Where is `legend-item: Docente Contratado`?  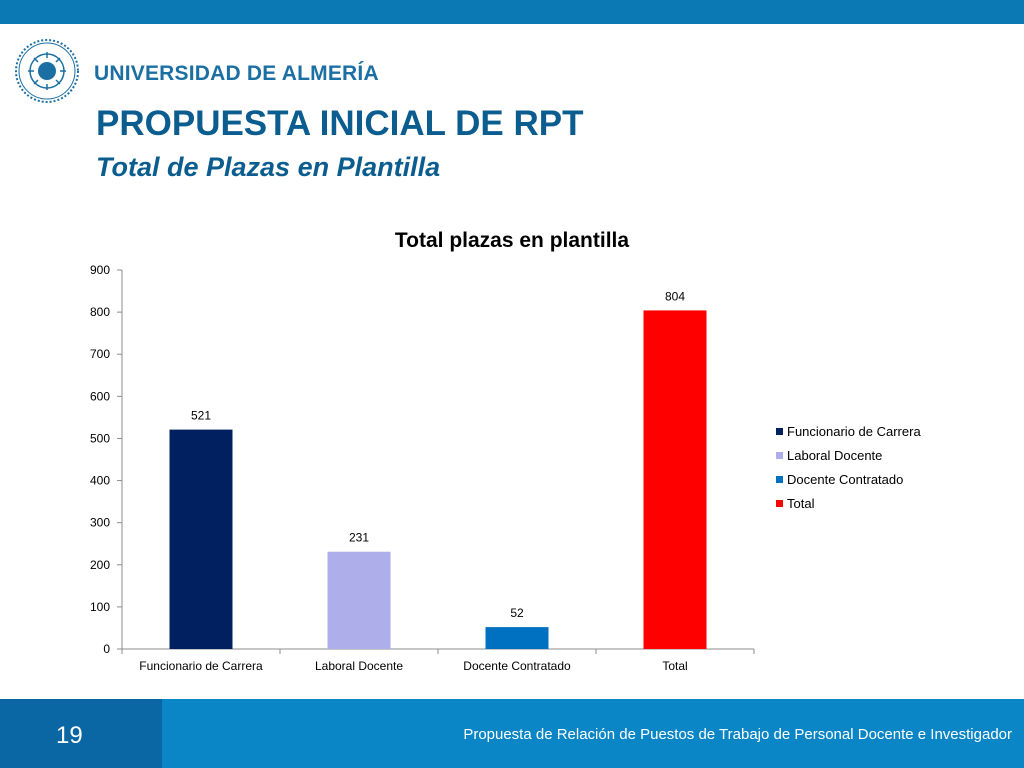 legend-item: Docente Contratado is located at coordinates (845, 479).